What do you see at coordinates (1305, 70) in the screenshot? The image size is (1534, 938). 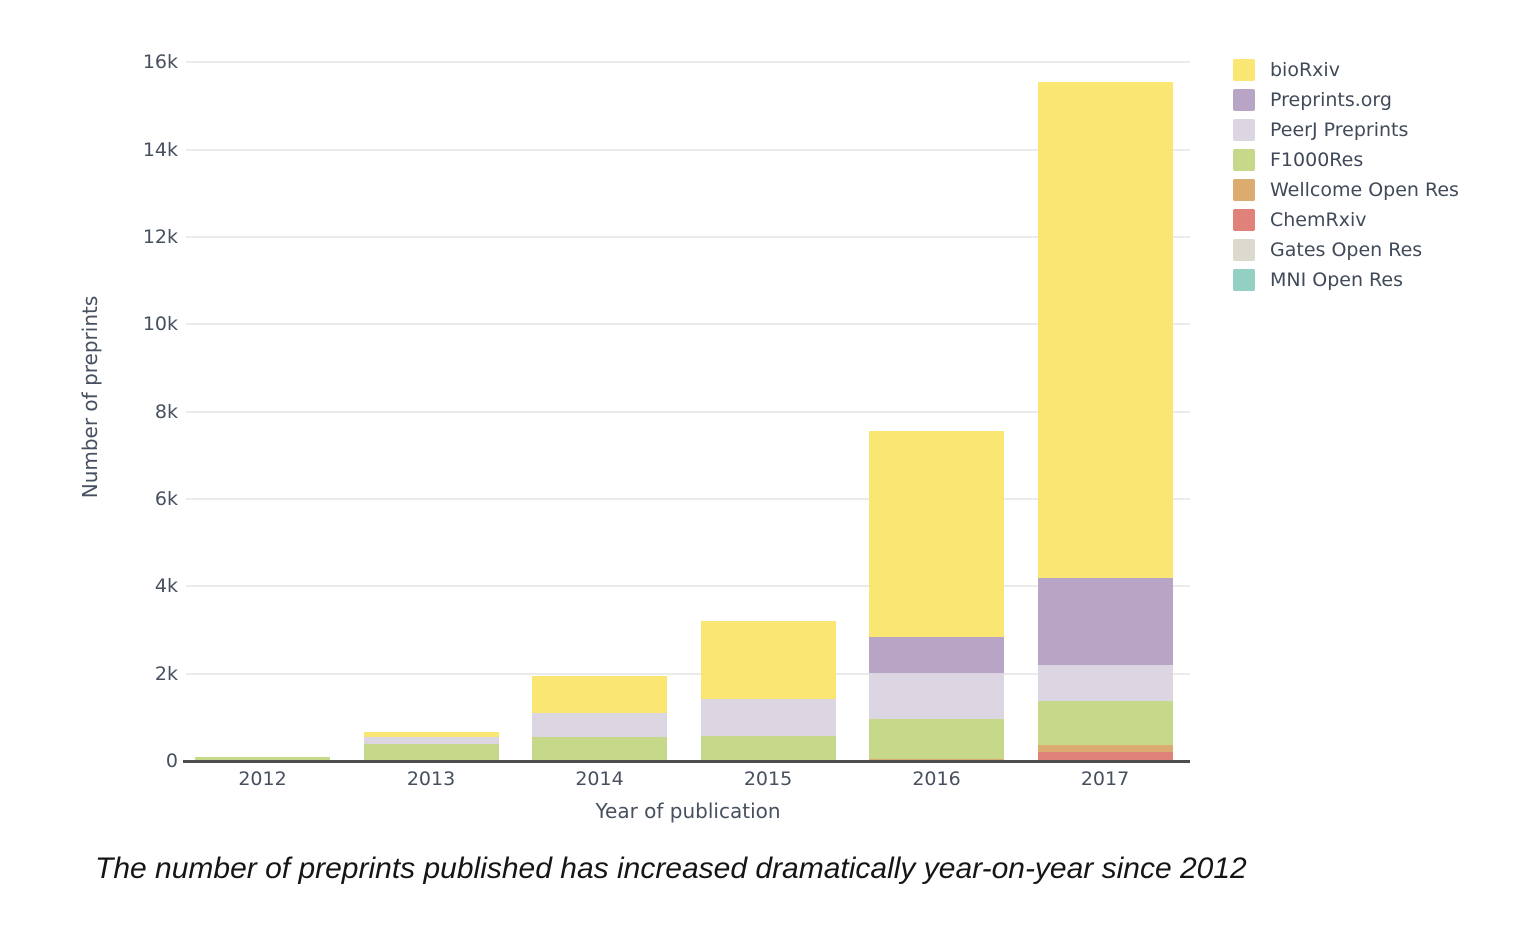 I see `legend-label: bioRxiv` at bounding box center [1305, 70].